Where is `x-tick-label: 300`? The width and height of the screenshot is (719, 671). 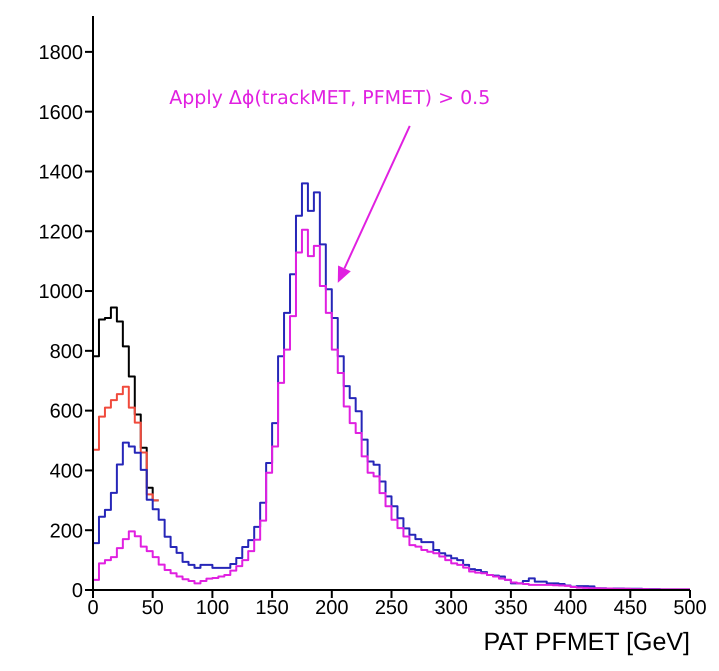 x-tick-label: 300 is located at coordinates (451, 608).